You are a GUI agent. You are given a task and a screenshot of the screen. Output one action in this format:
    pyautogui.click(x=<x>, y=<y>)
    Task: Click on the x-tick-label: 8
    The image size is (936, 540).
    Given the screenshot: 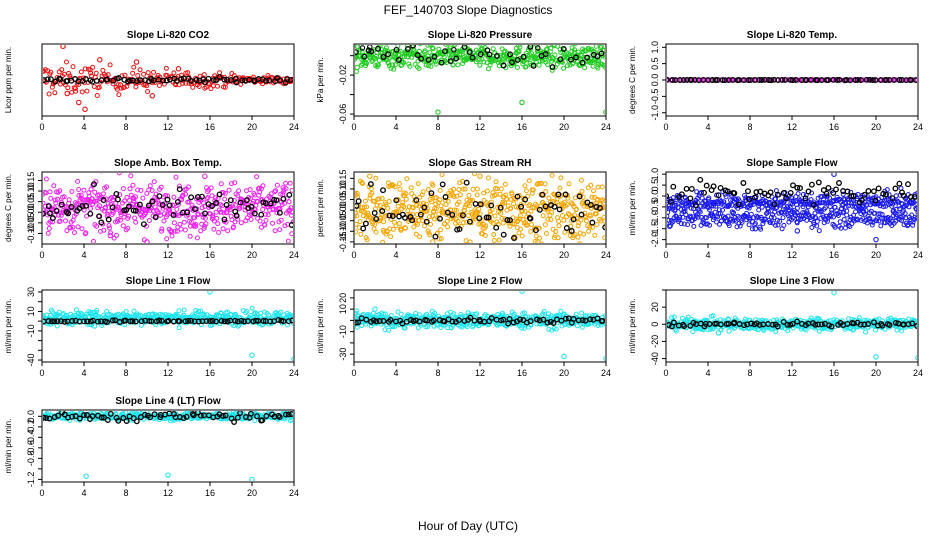 What is the action you would take?
    pyautogui.click(x=749, y=373)
    